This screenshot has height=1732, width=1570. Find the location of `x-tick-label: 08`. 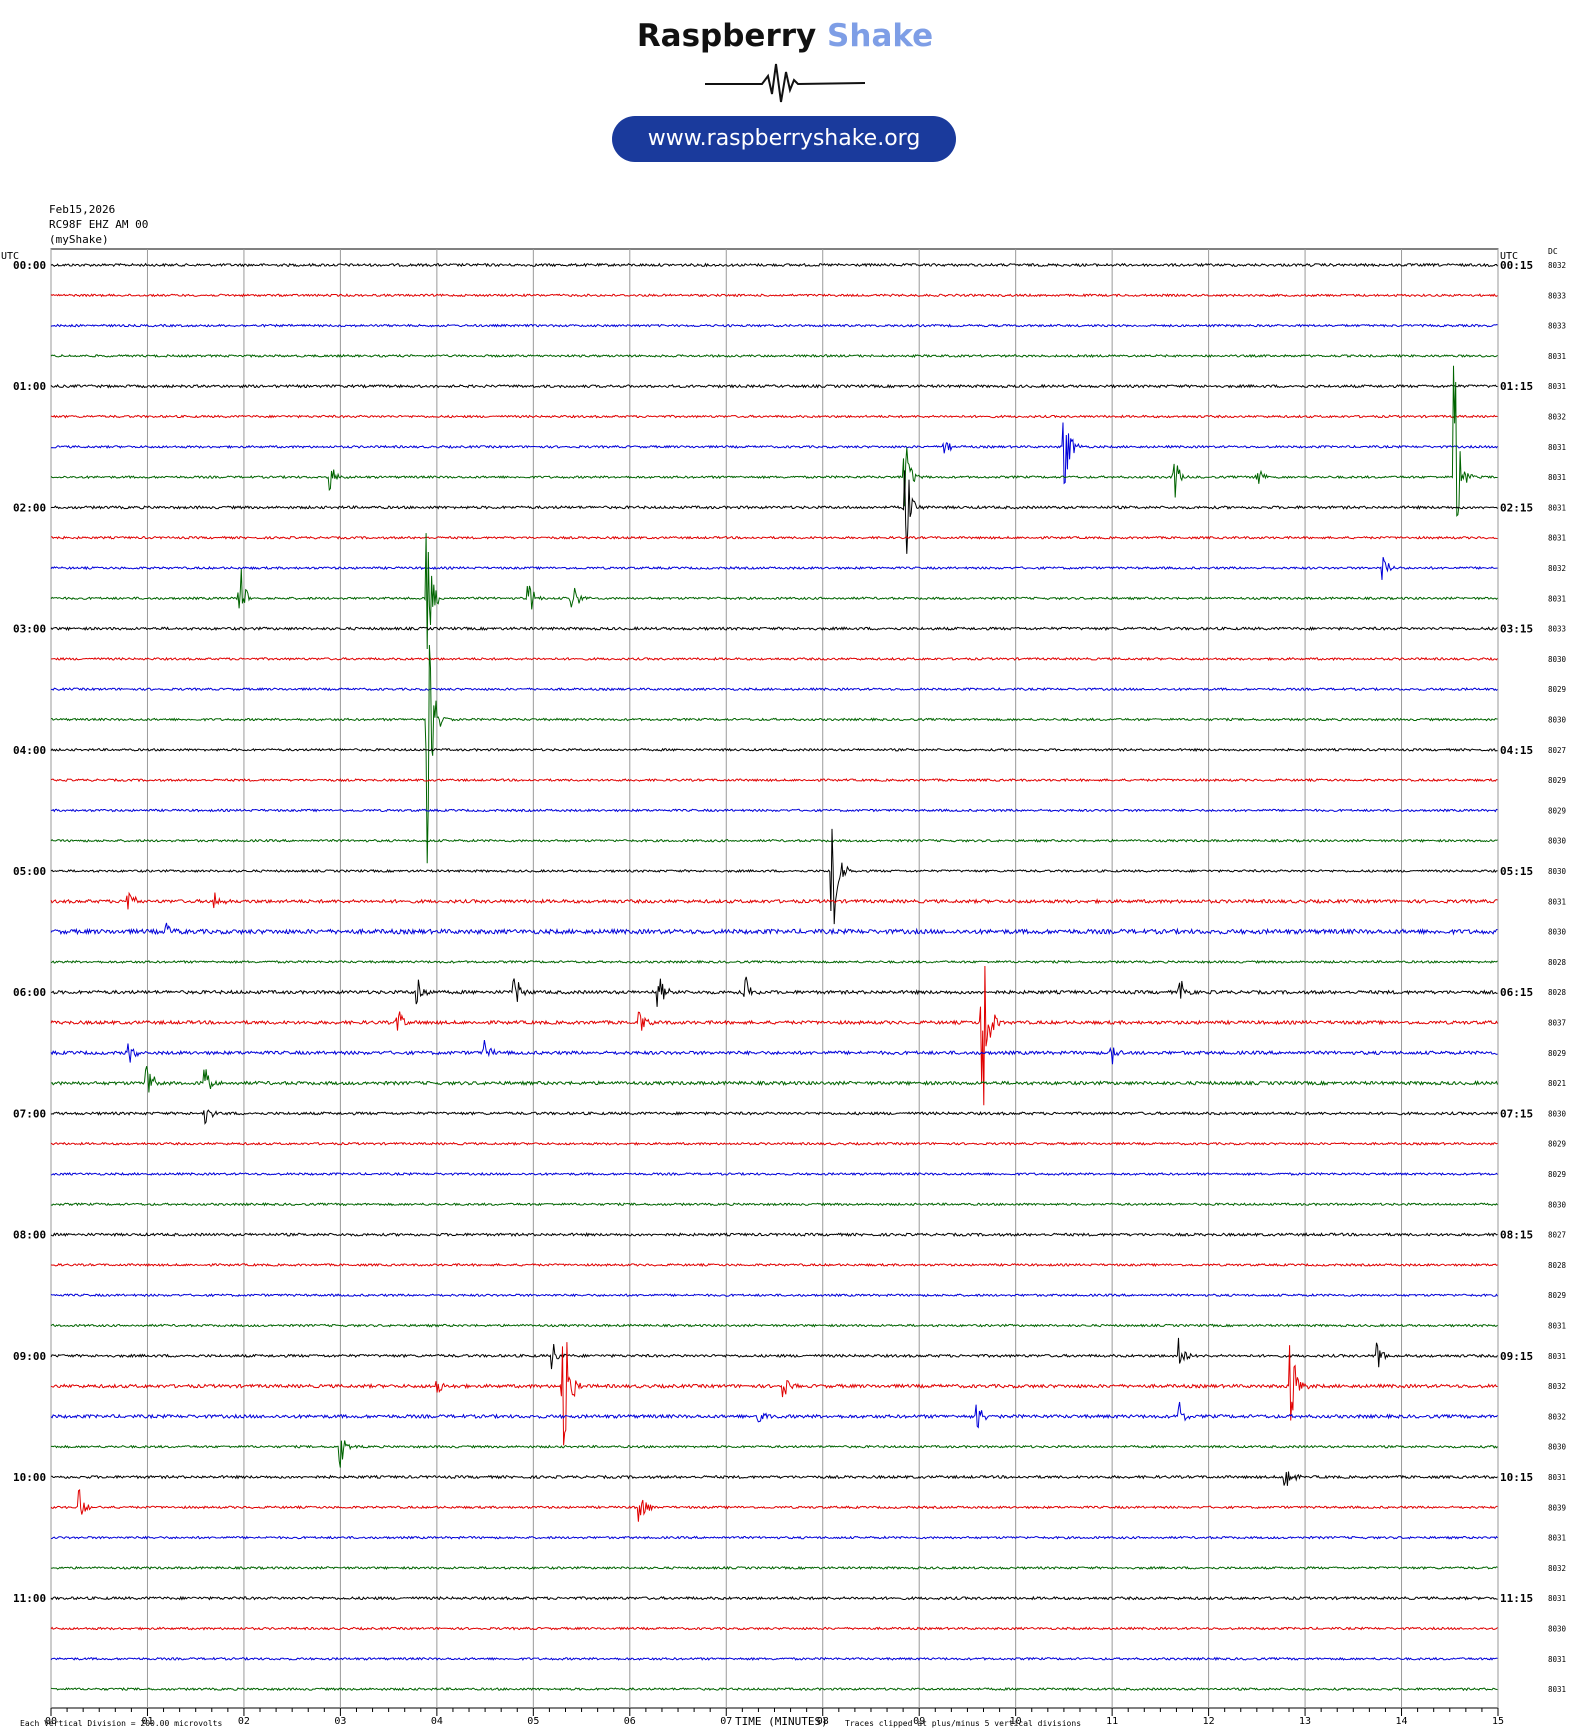

x-tick-label: 08 is located at coordinates (823, 1721).